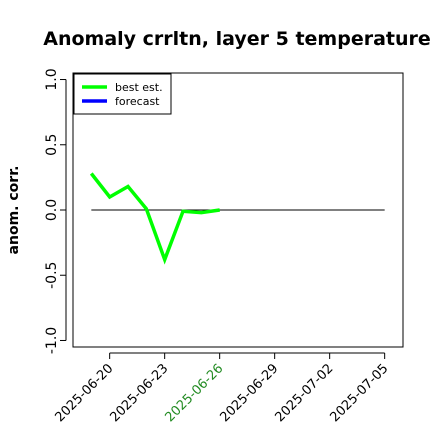  What do you see at coordinates (14, 210) in the screenshot?
I see `y-axis-label: anom. corr.` at bounding box center [14, 210].